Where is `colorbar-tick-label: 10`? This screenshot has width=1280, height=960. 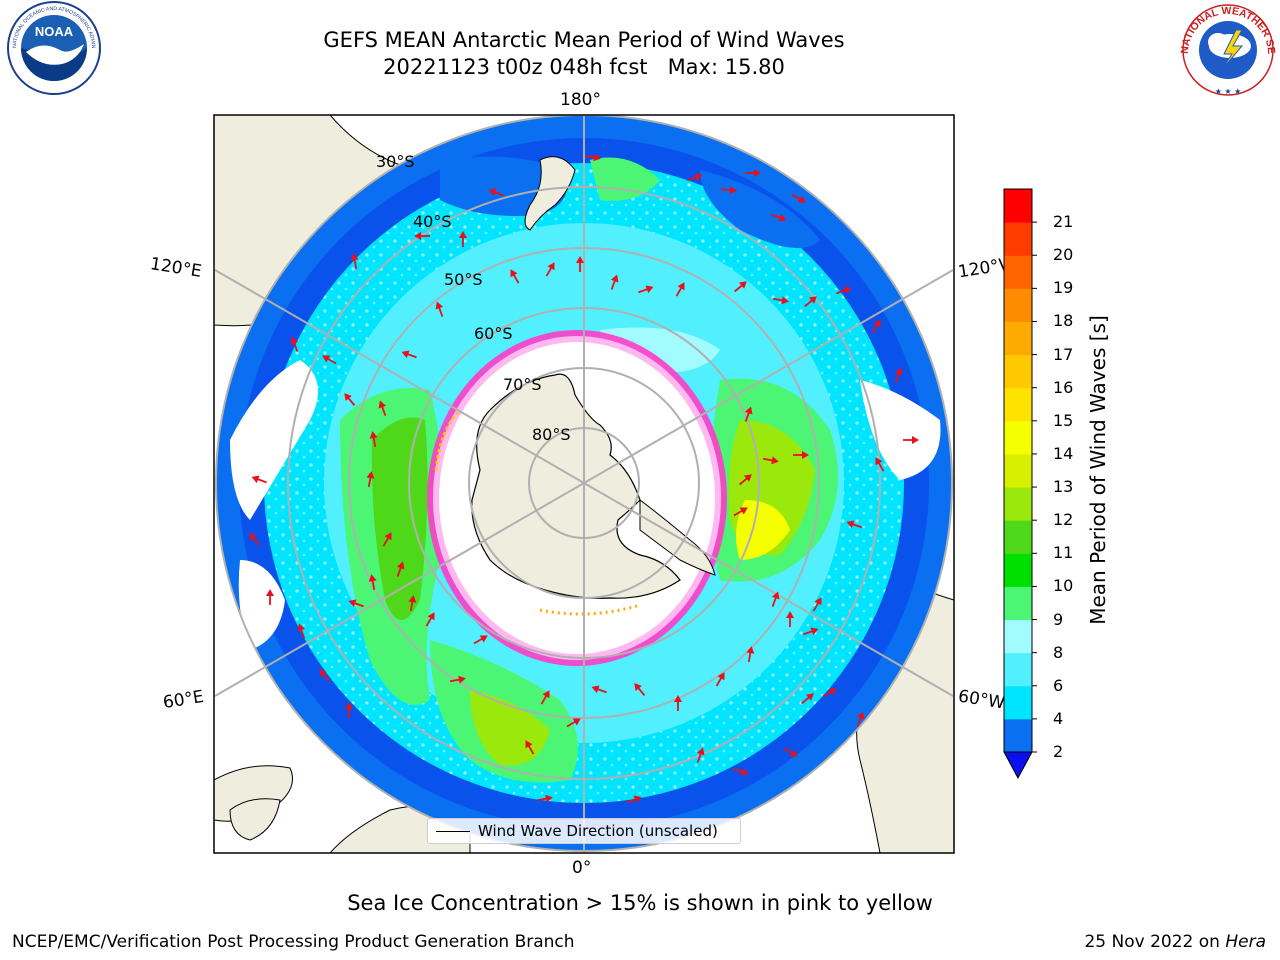 colorbar-tick-label: 10 is located at coordinates (1063, 586).